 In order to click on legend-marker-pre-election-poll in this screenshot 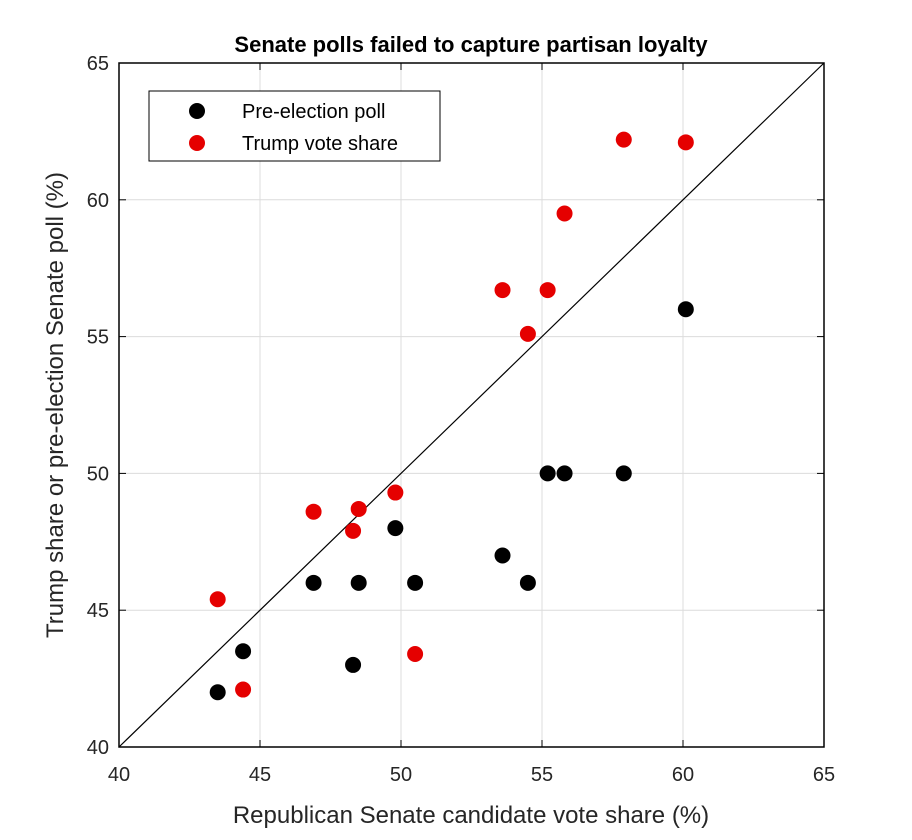, I will do `click(197, 111)`.